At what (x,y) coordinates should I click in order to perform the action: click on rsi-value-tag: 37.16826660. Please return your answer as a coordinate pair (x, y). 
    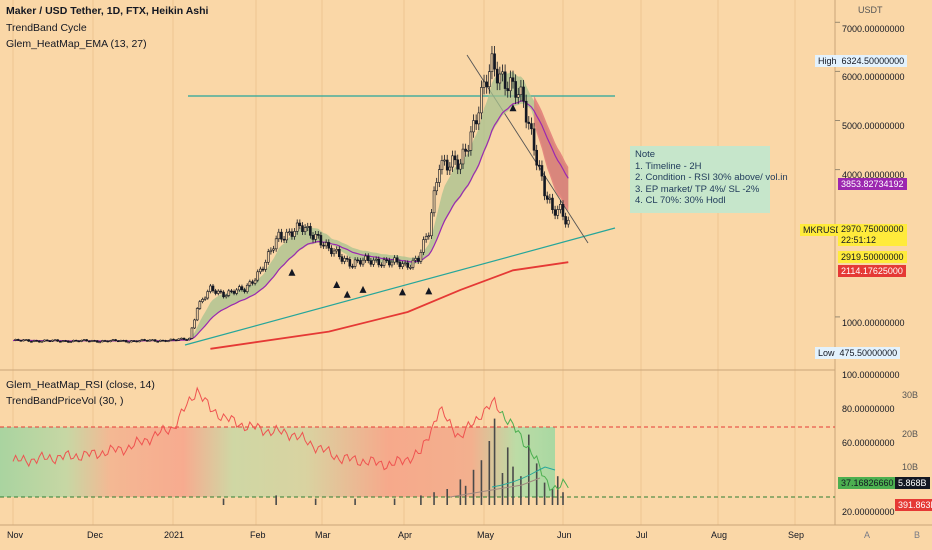
    Looking at the image, I should click on (867, 483).